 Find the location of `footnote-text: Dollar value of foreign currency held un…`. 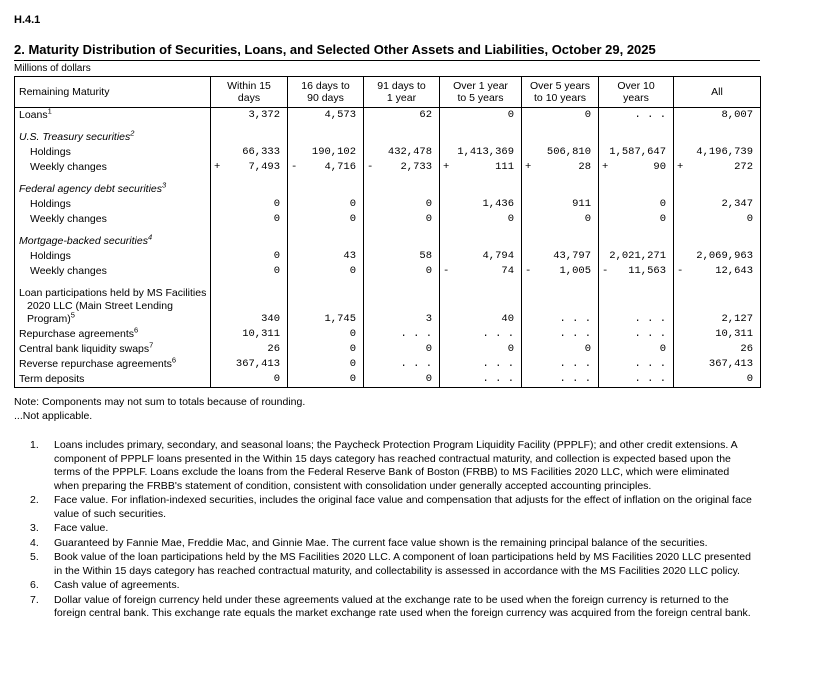

footnote-text: Dollar value of foreign currency held un… is located at coordinates (402, 606).